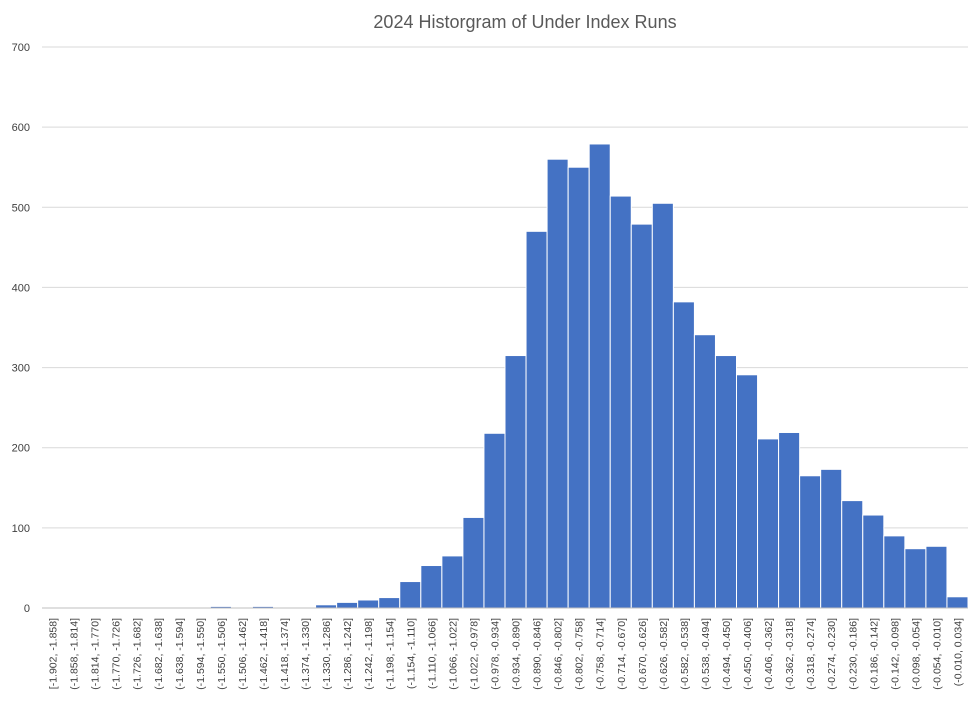  Describe the element at coordinates (643, 654) in the screenshot. I see `x-tick-label: (-0.670, -0.626]` at that location.